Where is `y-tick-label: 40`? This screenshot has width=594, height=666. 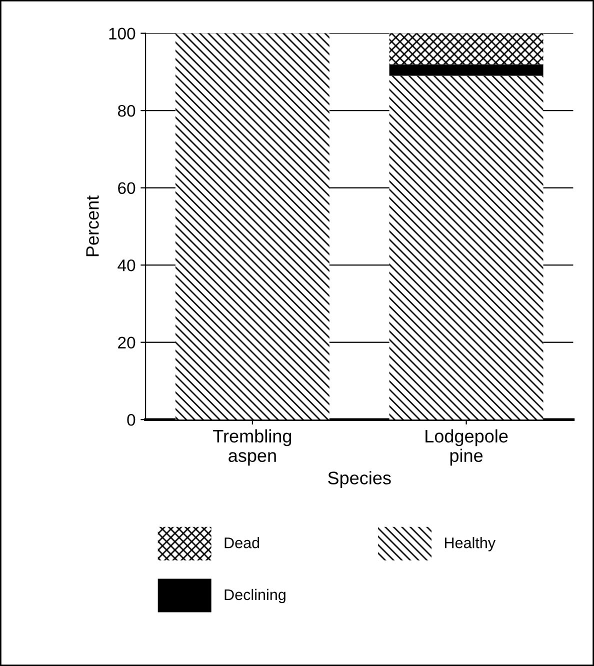
y-tick-label: 40 is located at coordinates (127, 265).